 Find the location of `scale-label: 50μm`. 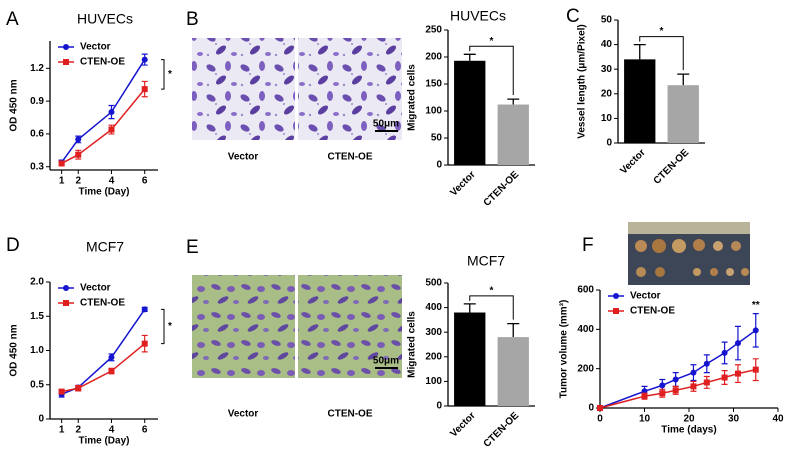

scale-label: 50μm is located at coordinates (386, 124).